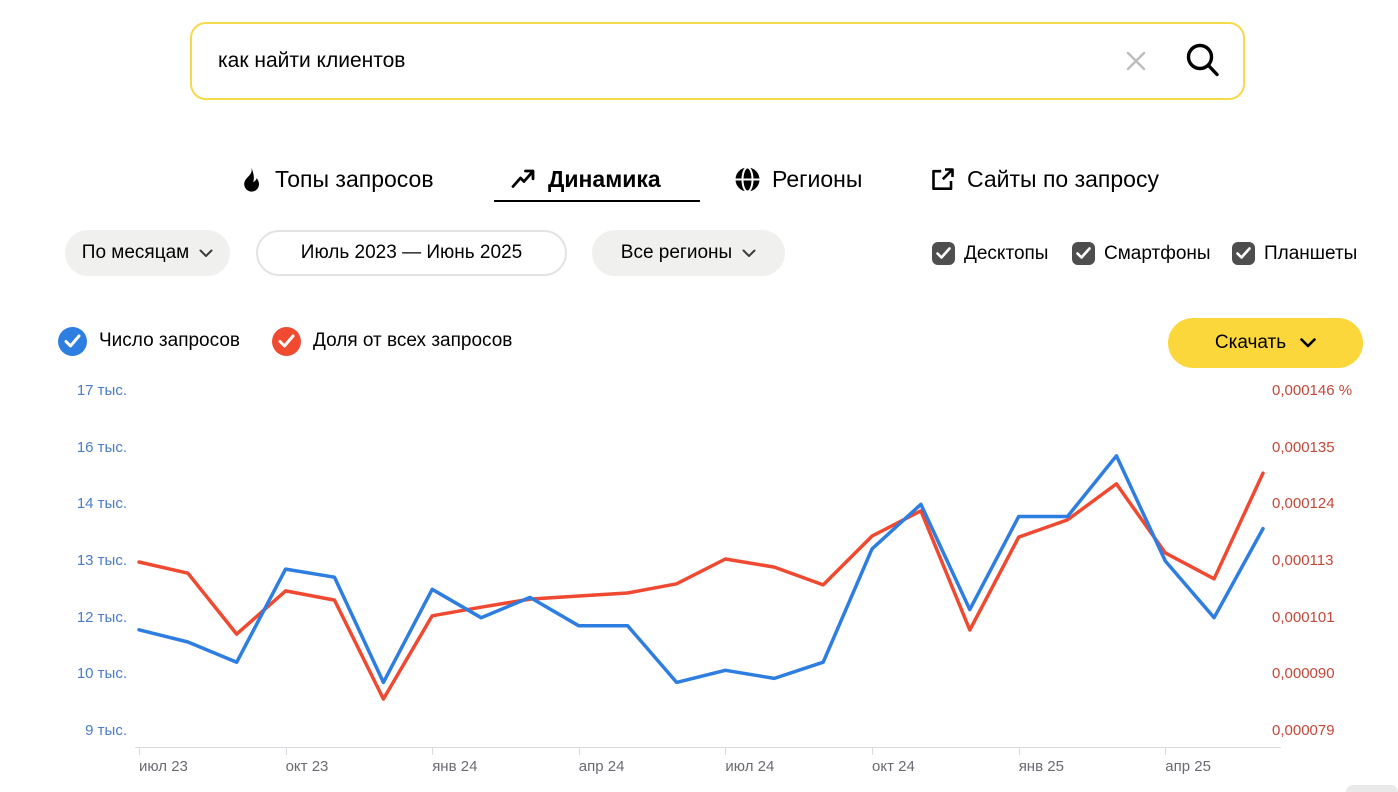  I want to click on search-input, so click(669, 61).